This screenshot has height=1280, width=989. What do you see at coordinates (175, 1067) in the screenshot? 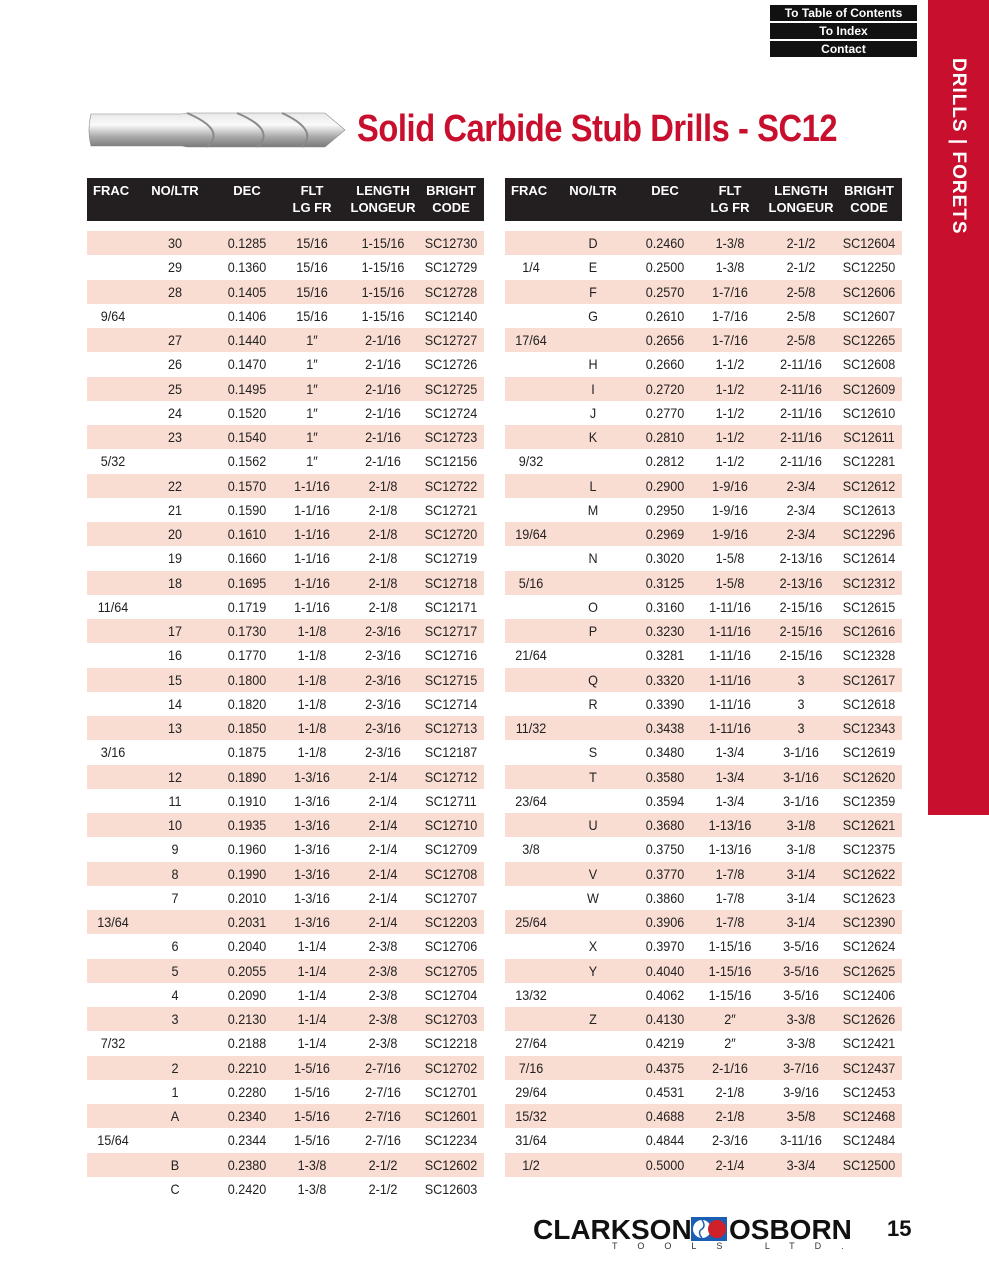
I see `cell-no-ltr: 2` at bounding box center [175, 1067].